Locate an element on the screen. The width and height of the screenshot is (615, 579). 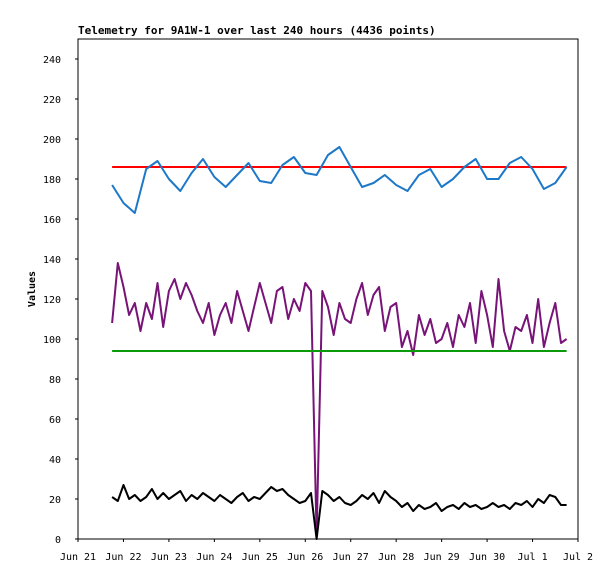
y-tick-label: 140 is located at coordinates (52, 260).